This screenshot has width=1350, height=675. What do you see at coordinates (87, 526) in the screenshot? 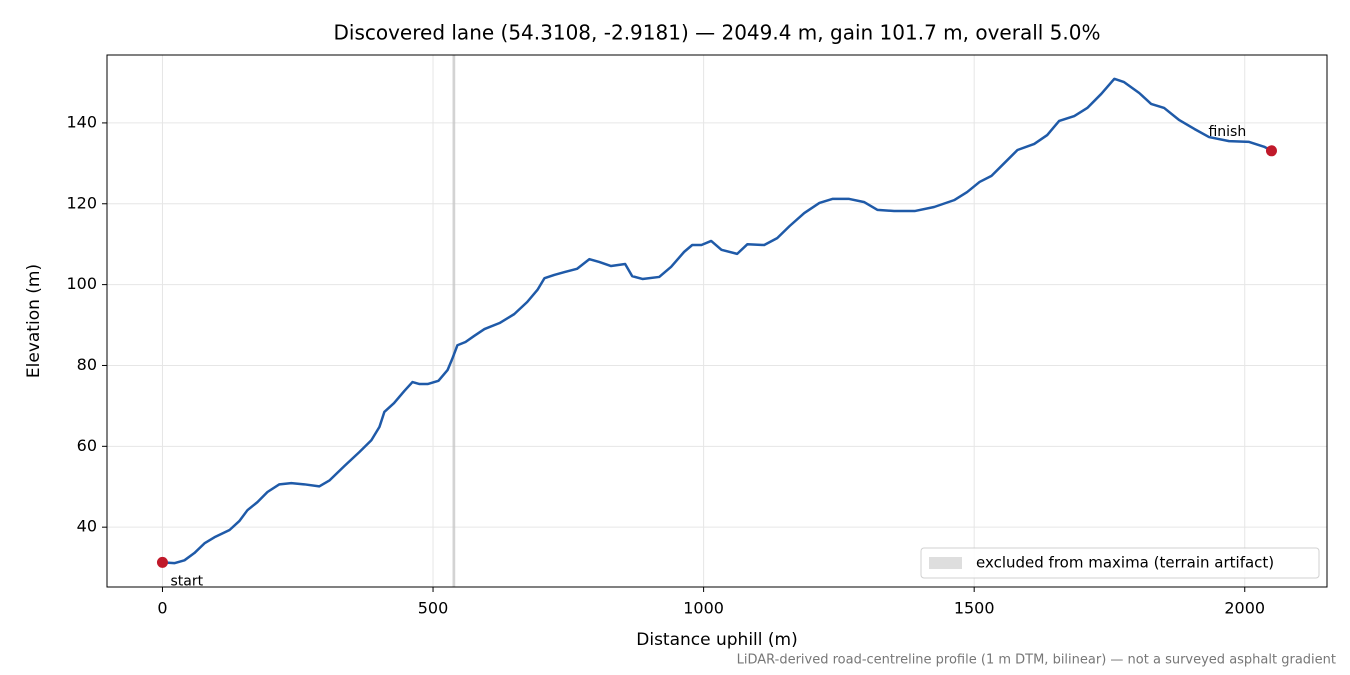
I see `y-tick-label: 40` at bounding box center [87, 526].